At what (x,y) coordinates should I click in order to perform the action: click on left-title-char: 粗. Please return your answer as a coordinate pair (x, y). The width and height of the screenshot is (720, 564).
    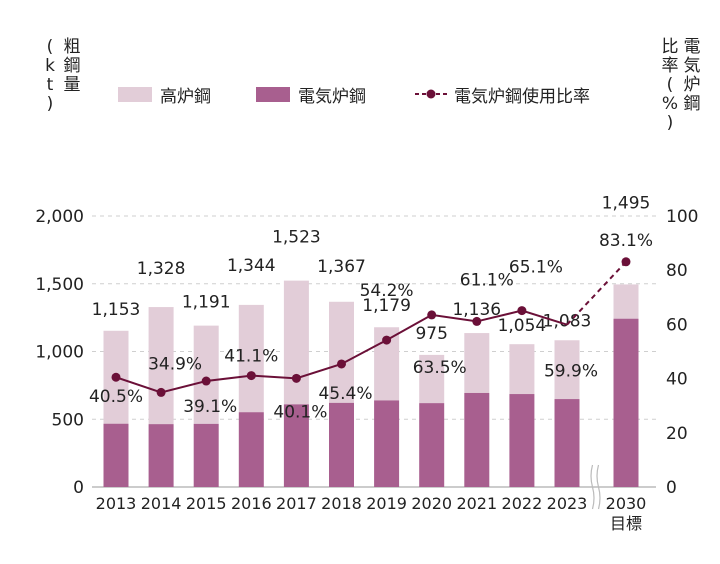
    Looking at the image, I should click on (72, 47).